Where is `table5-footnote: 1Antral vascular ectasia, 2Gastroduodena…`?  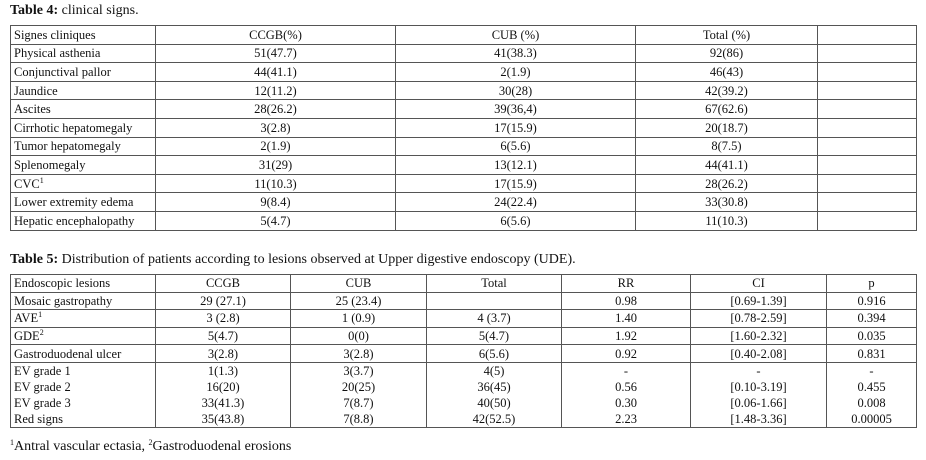
table5-footnote: 1Antral vascular ectasia, 2Gastroduodena… is located at coordinates (150, 447).